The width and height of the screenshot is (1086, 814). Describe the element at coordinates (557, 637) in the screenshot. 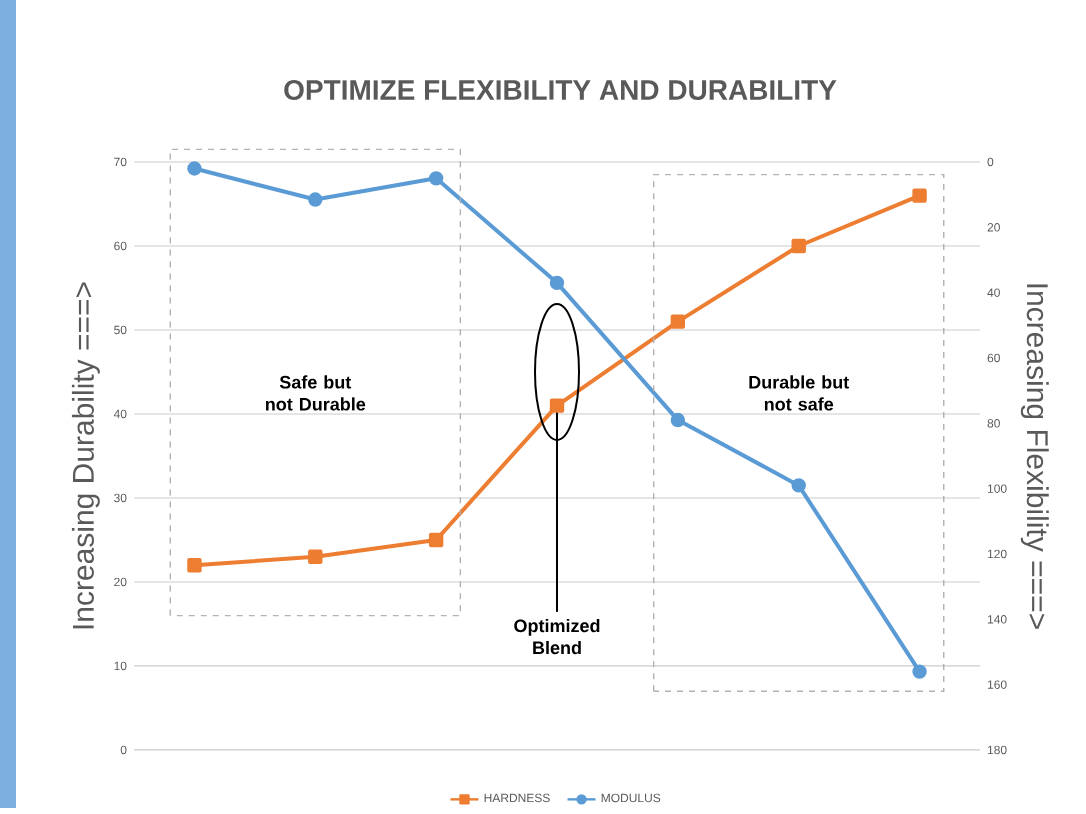

I see `annotation: Optimized Blend` at that location.